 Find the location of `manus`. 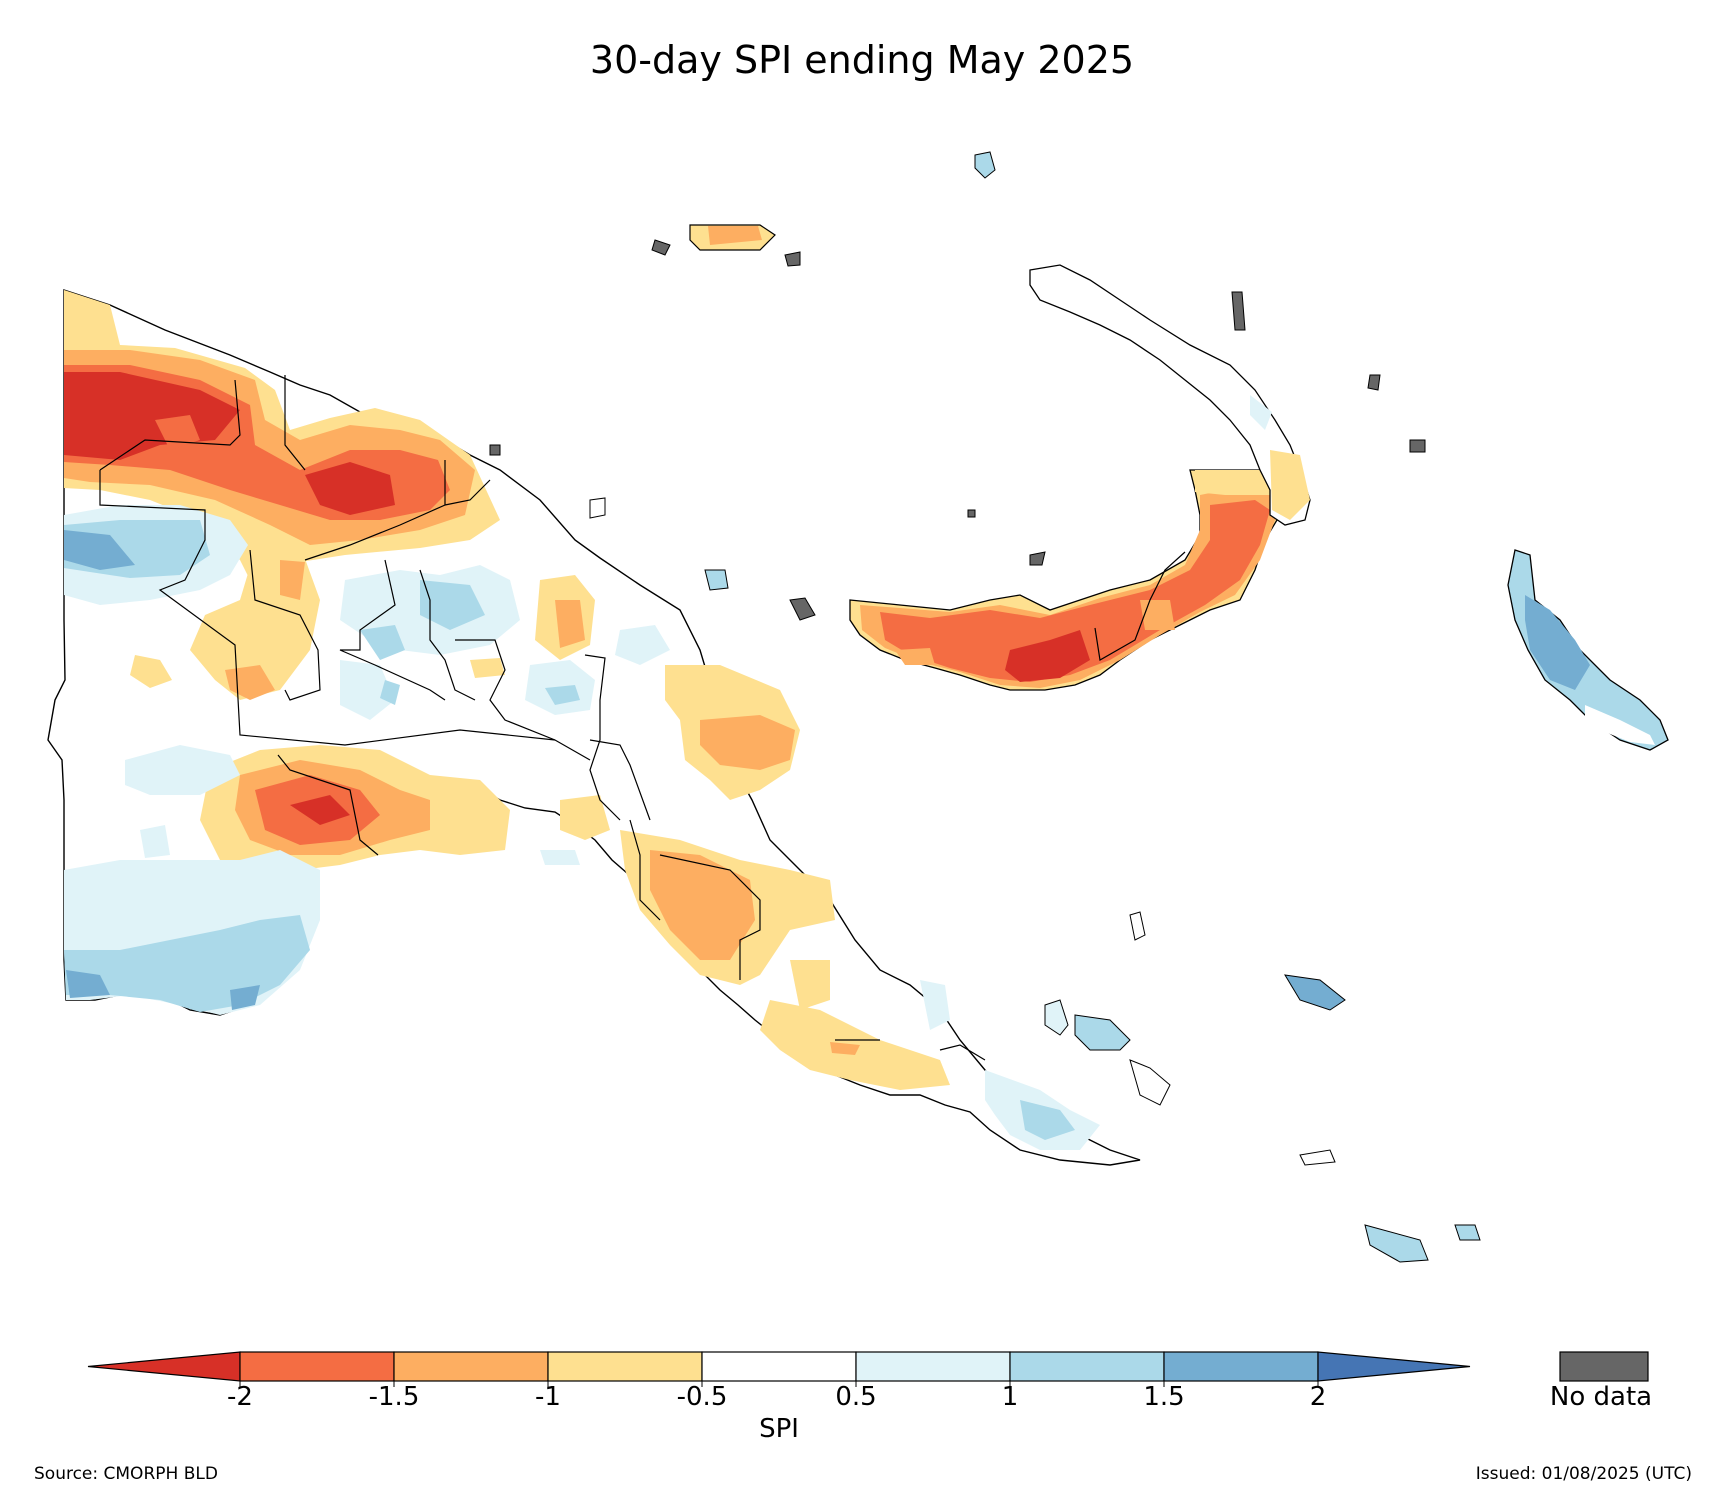

manus is located at coordinates (726, 245).